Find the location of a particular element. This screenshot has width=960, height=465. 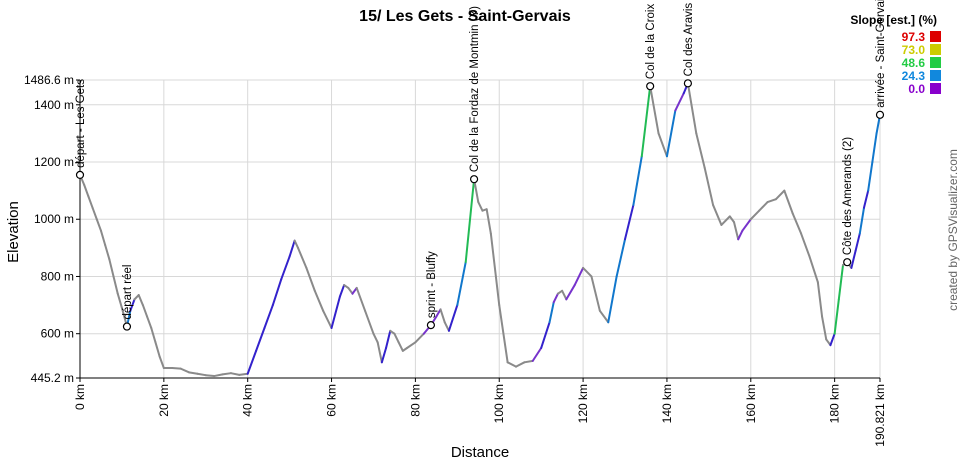

y-tick-label: 1200 m is located at coordinates (54, 162).